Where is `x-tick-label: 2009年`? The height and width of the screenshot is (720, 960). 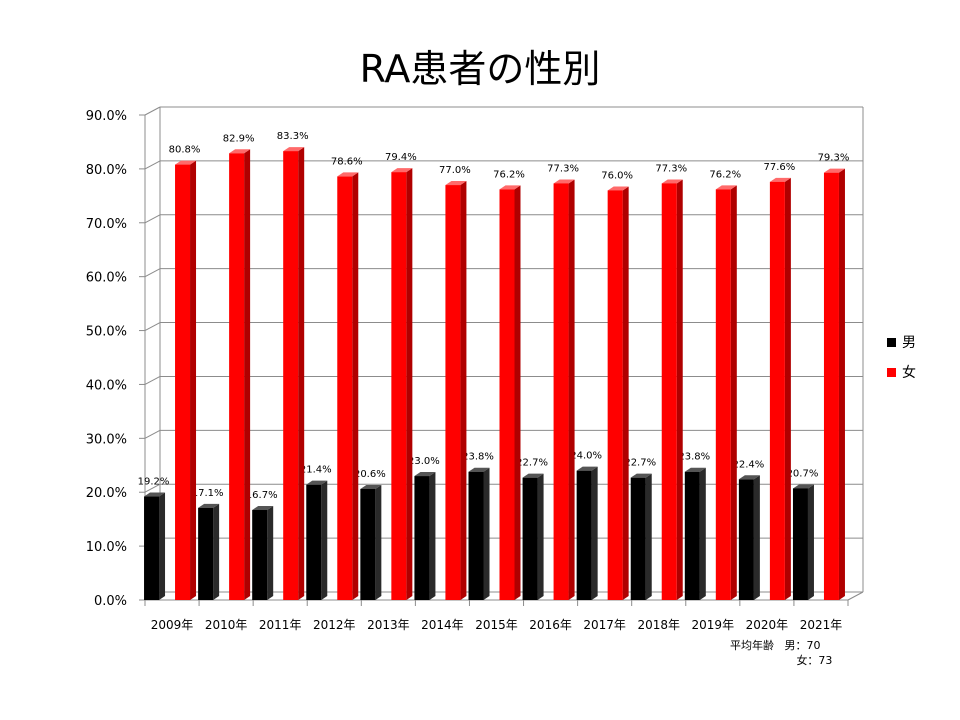
x-tick-label: 2009年 is located at coordinates (172, 625).